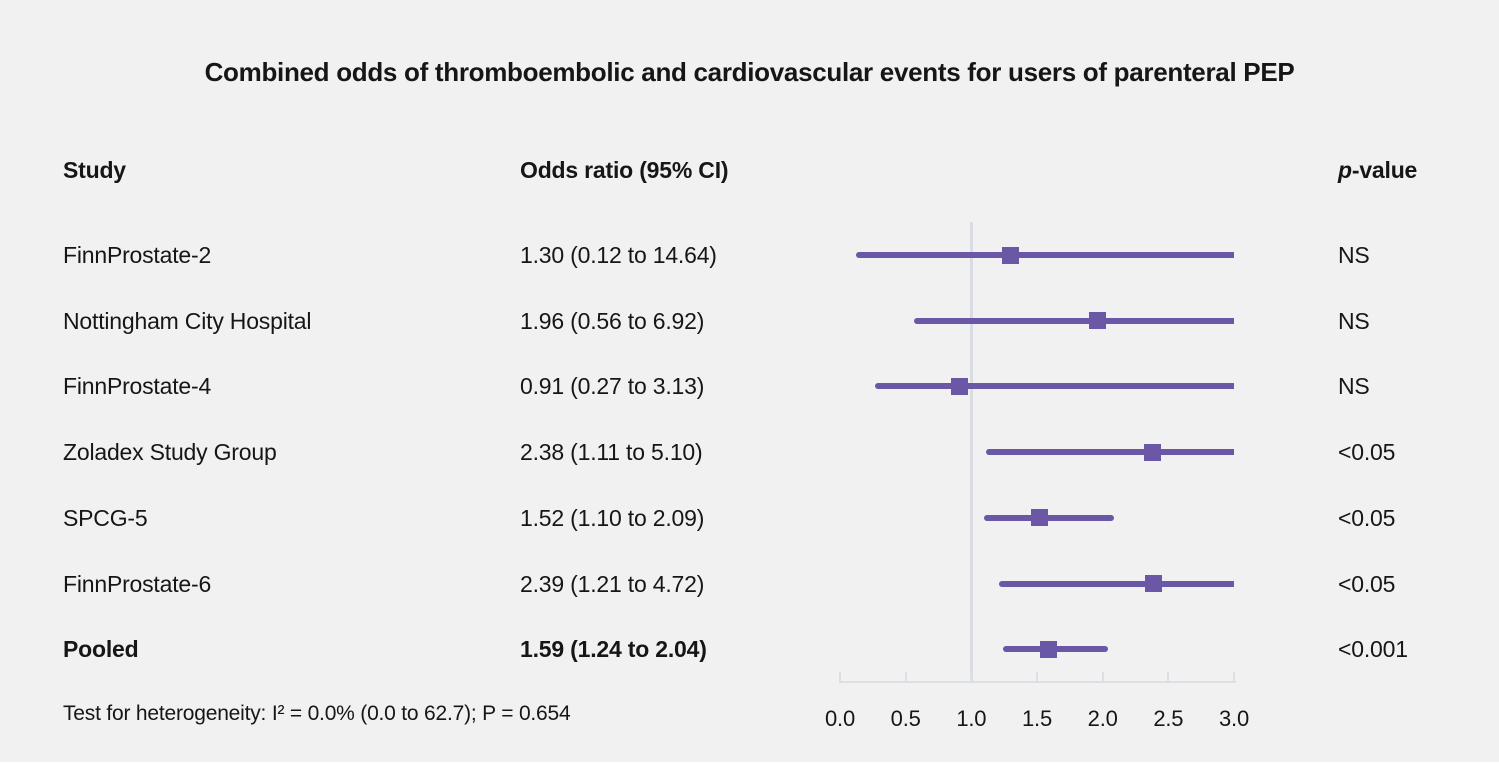 The width and height of the screenshot is (1499, 776). I want to click on odds-ratio-label: 2.39 (1.21 to 4.72), so click(612, 583).